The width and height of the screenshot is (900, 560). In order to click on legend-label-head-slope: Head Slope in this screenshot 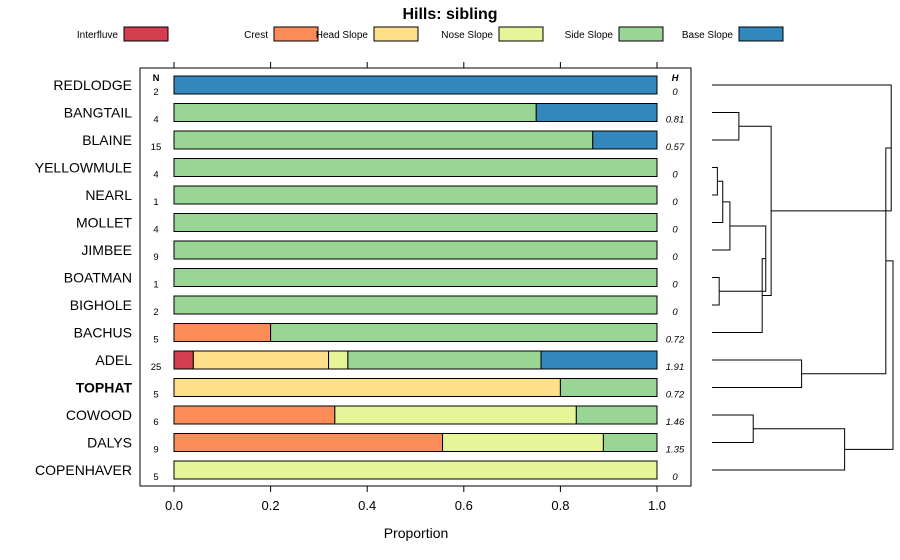, I will do `click(342, 35)`.